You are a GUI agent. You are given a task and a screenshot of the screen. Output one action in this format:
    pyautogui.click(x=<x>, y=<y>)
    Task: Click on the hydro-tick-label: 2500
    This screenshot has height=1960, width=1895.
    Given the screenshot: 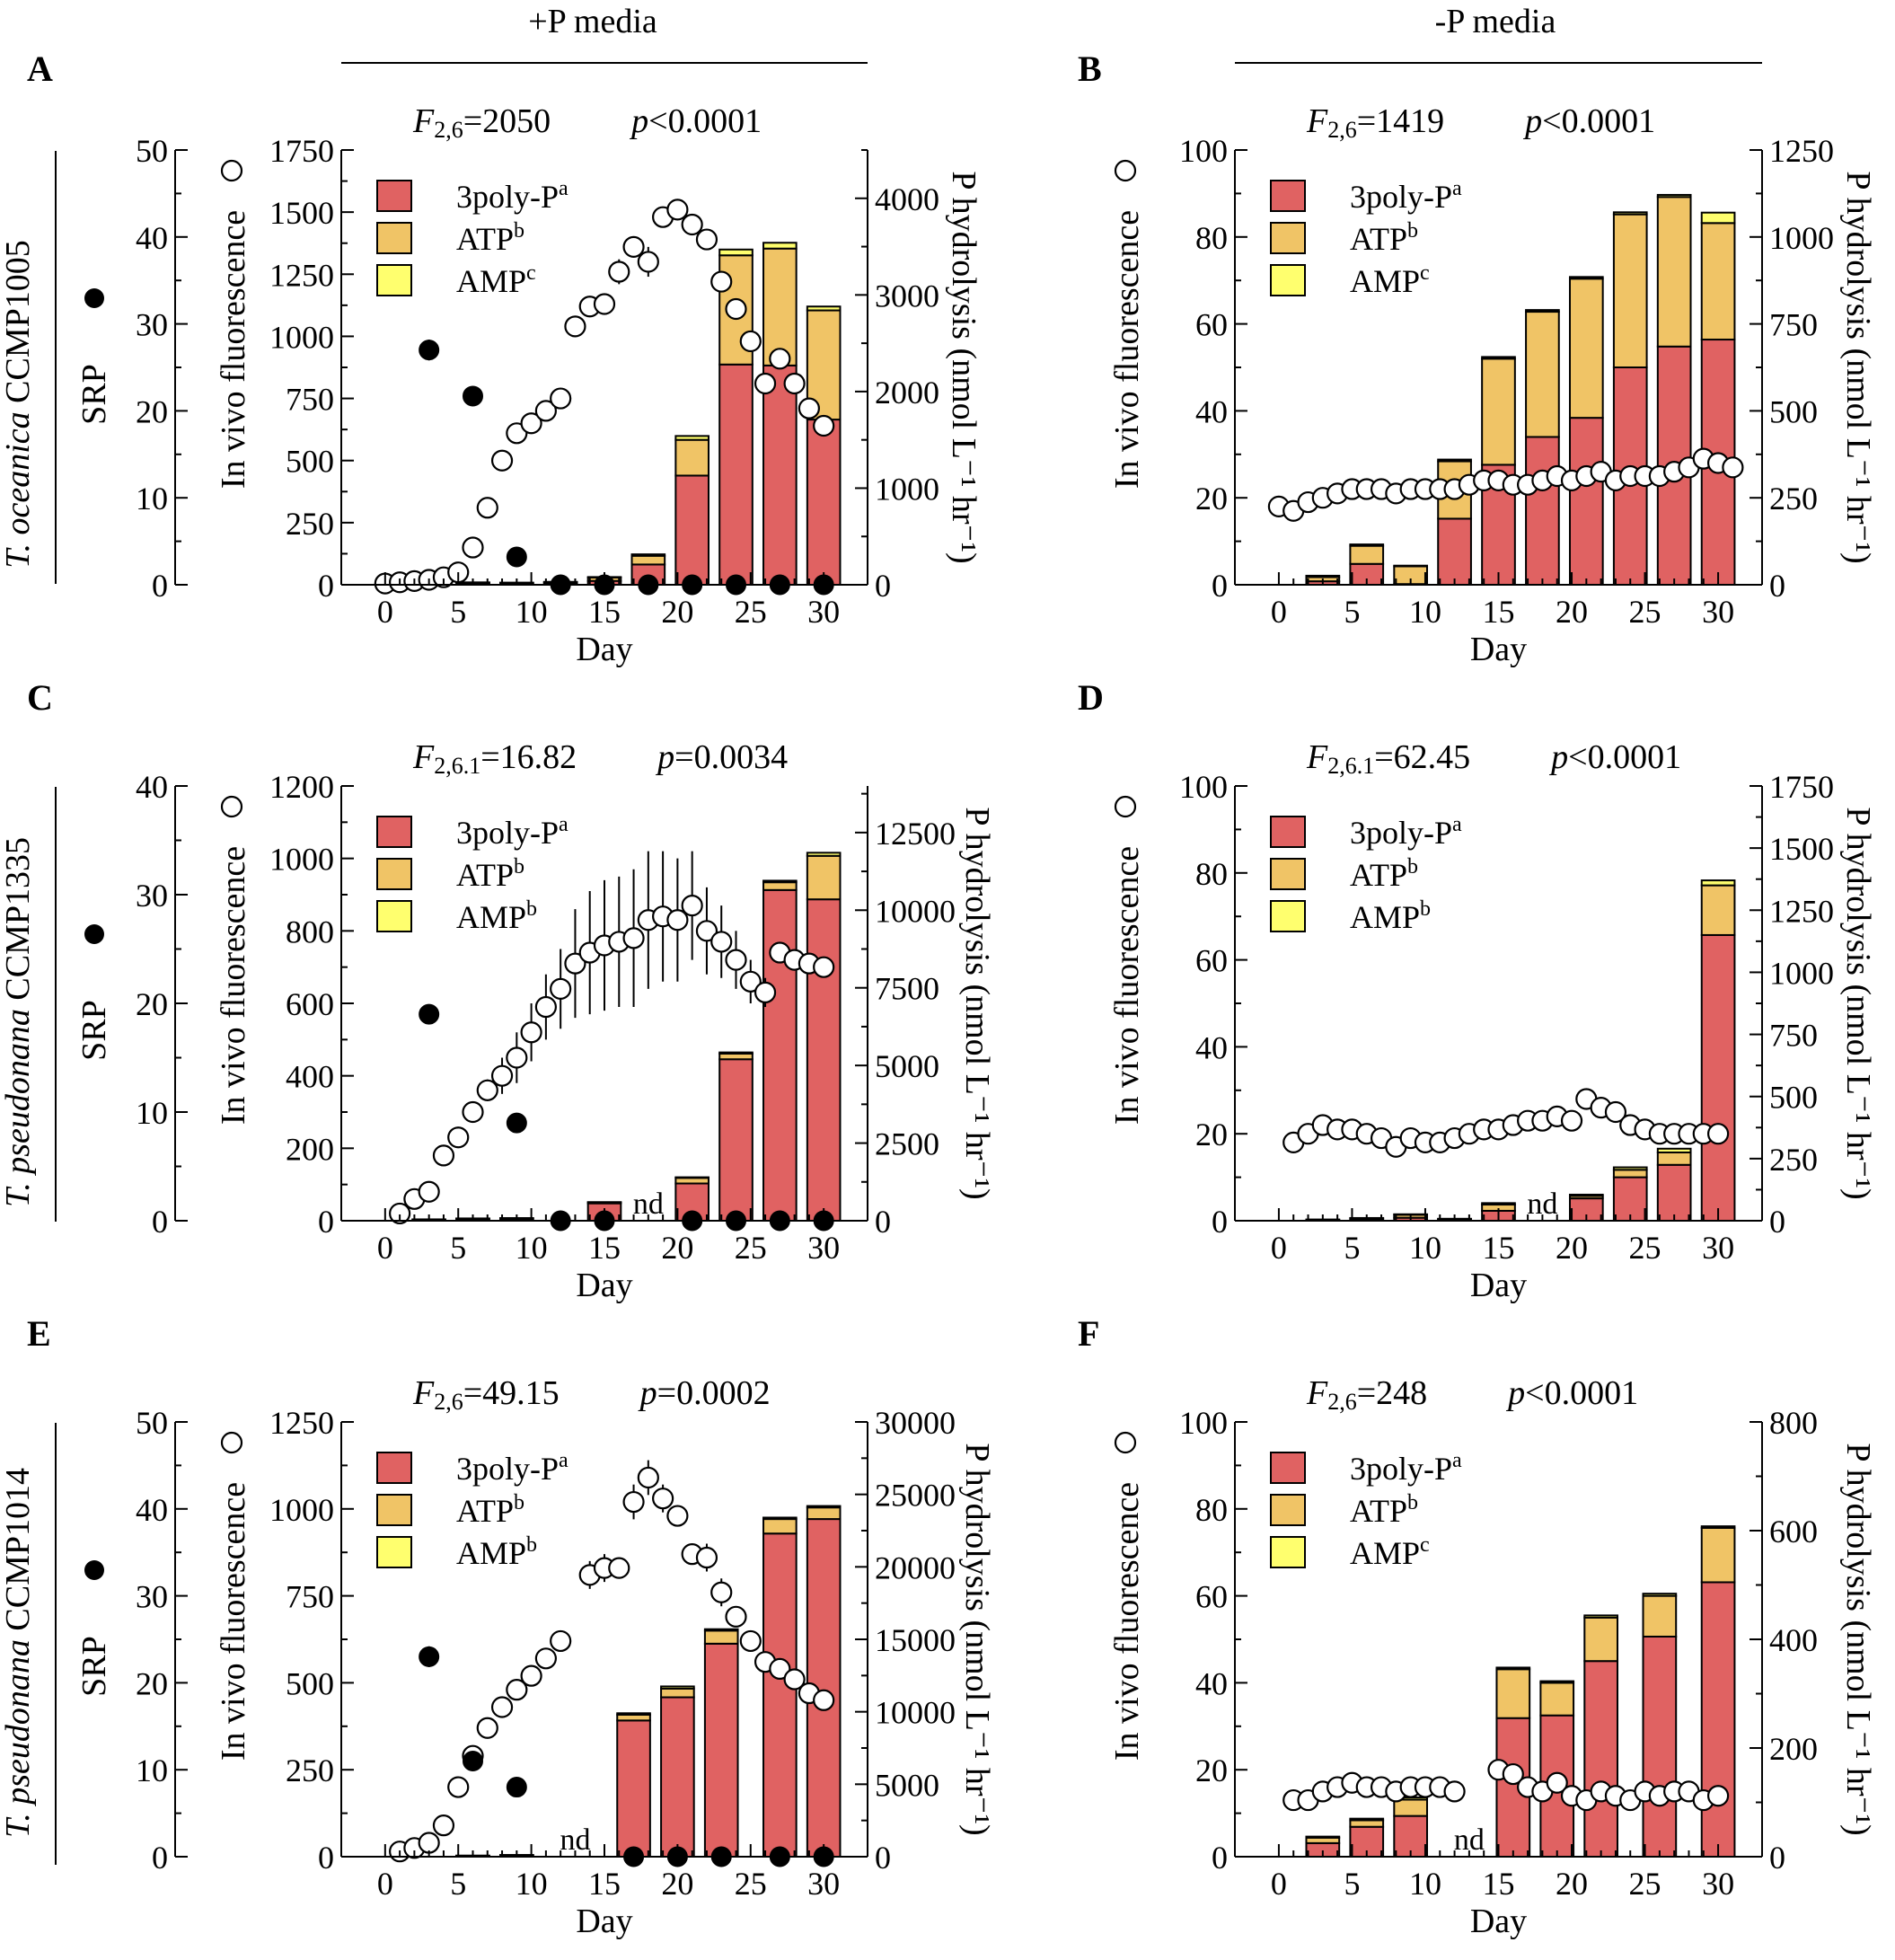 What is the action you would take?
    pyautogui.click(x=907, y=1144)
    